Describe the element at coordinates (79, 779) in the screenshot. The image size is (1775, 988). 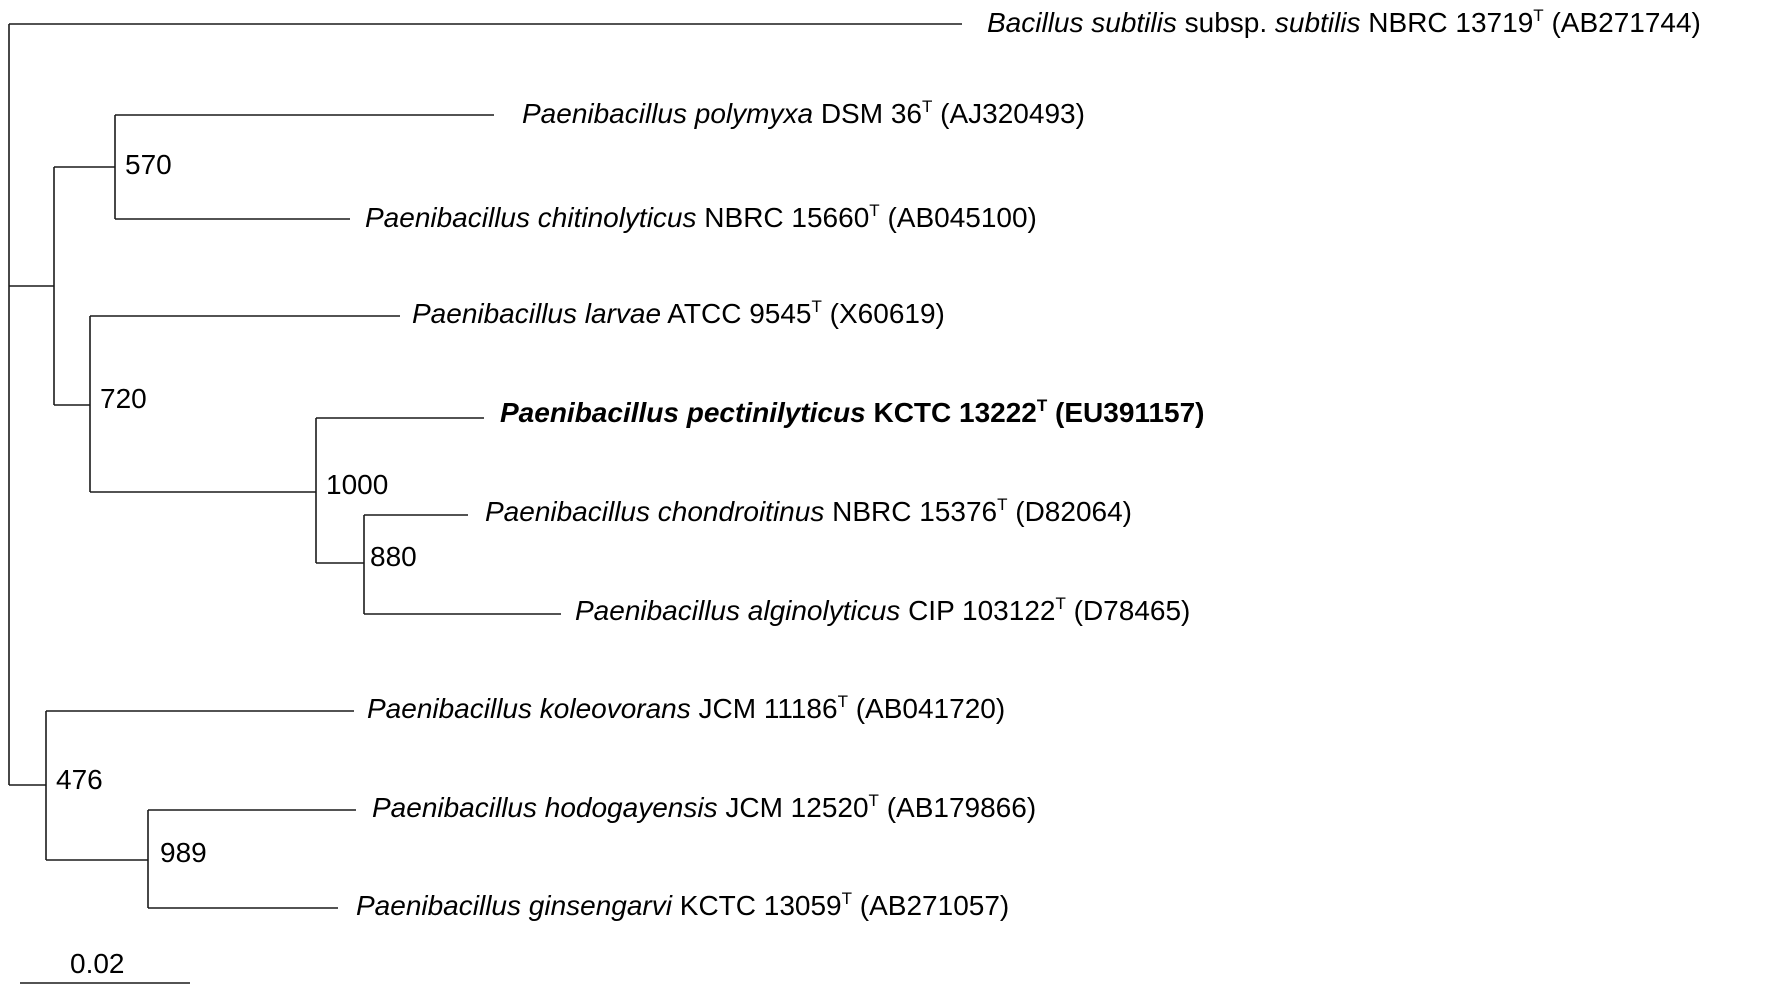
I see `bootstrap-value: 476` at that location.